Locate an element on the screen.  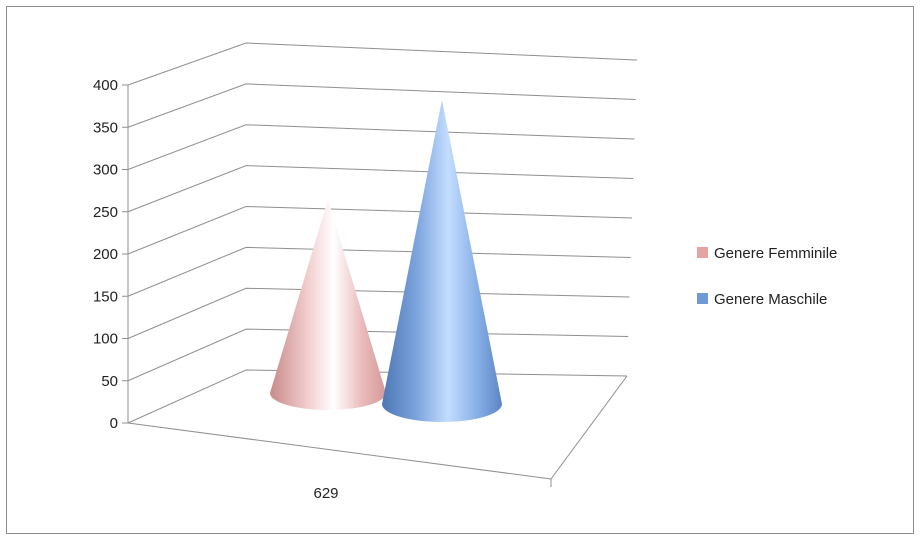
legend-item: Genere Maschile is located at coordinates (762, 299).